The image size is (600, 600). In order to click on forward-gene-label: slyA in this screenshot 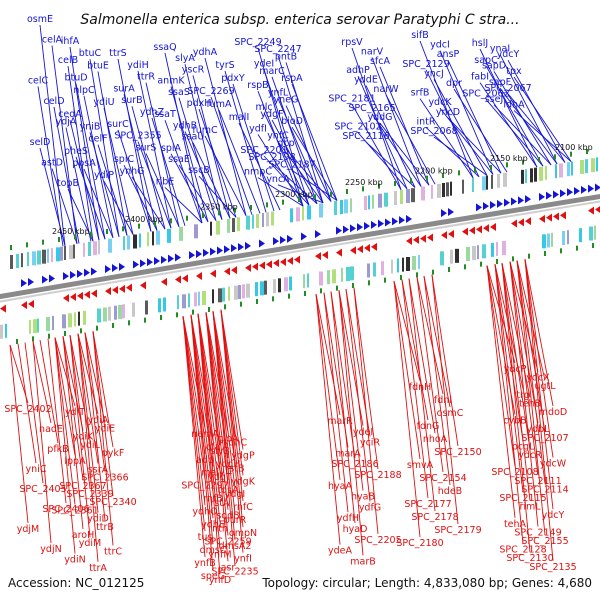, I will do `click(185, 58)`.